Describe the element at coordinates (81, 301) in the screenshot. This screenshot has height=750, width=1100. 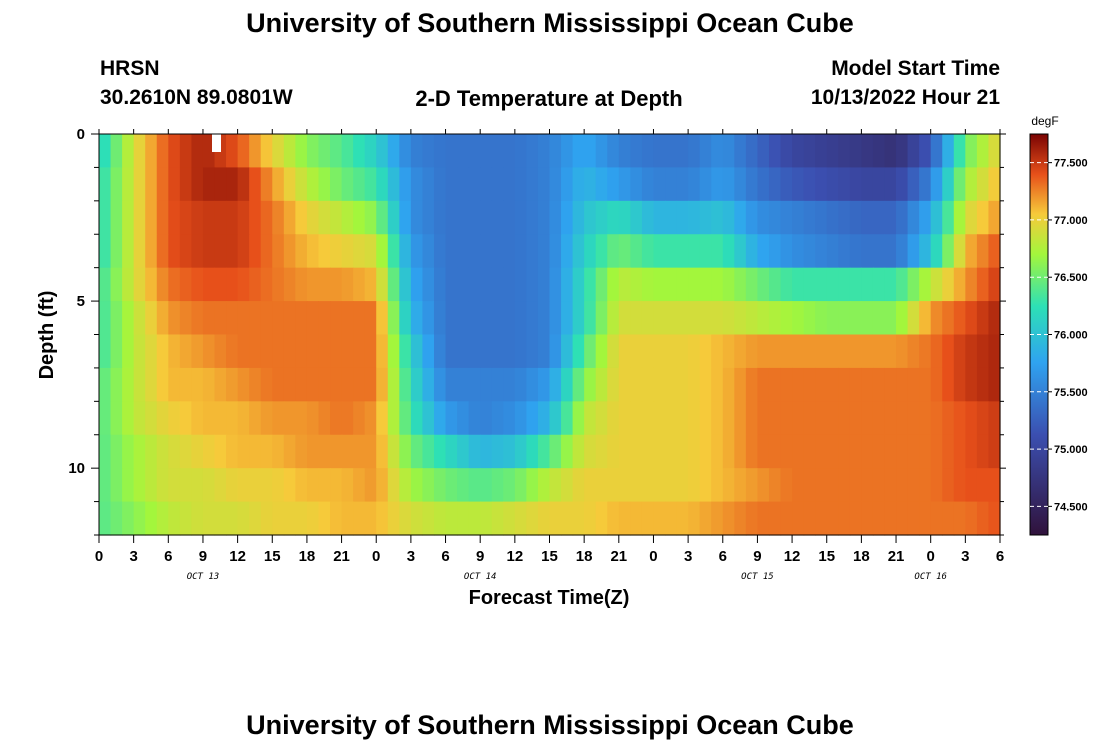
I see `y-tick-label: 5` at that location.